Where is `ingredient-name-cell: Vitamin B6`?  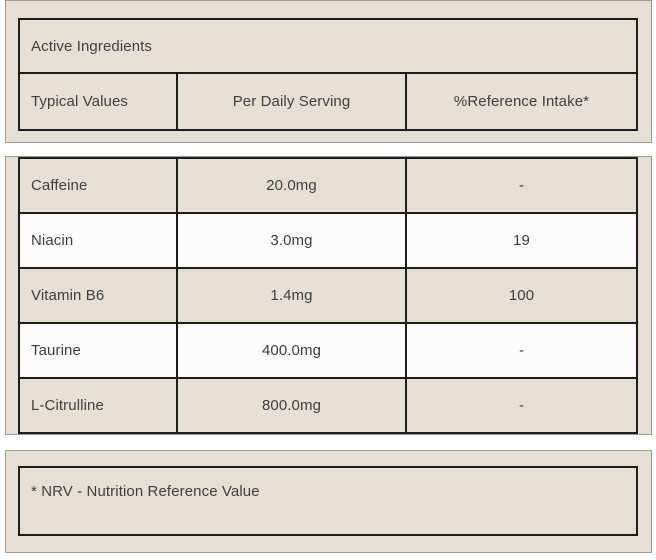
ingredient-name-cell: Vitamin B6 is located at coordinates (98, 295).